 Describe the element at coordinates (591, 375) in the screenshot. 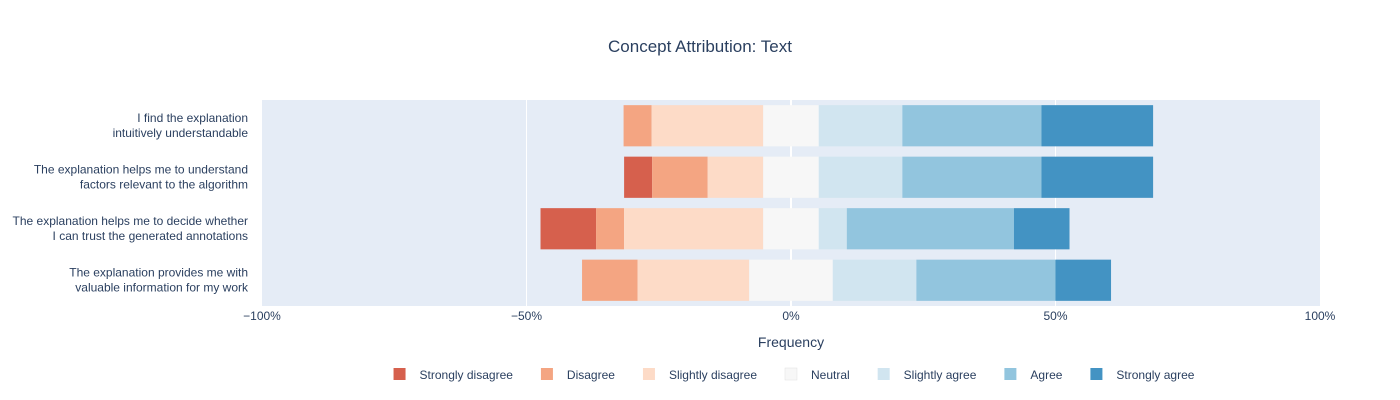

I see `legend-label: Disagree` at that location.